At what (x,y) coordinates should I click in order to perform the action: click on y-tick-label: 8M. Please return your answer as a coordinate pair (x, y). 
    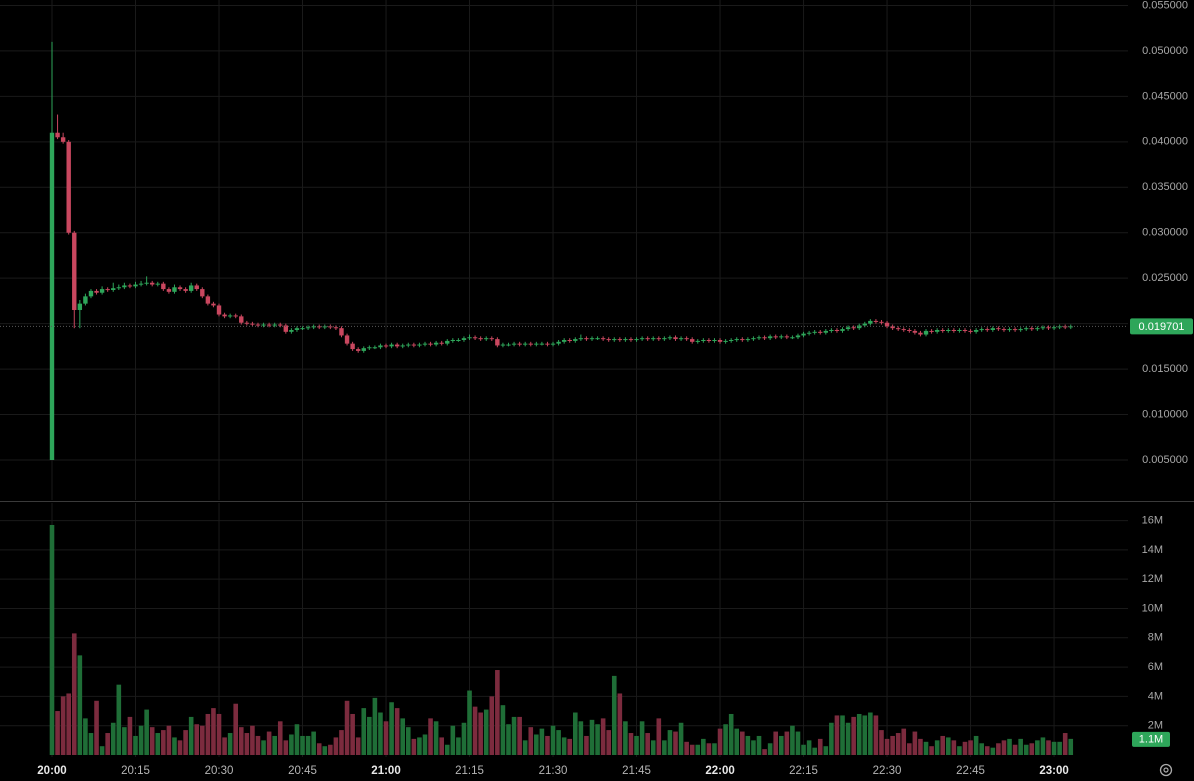
    Looking at the image, I should click on (1155, 638).